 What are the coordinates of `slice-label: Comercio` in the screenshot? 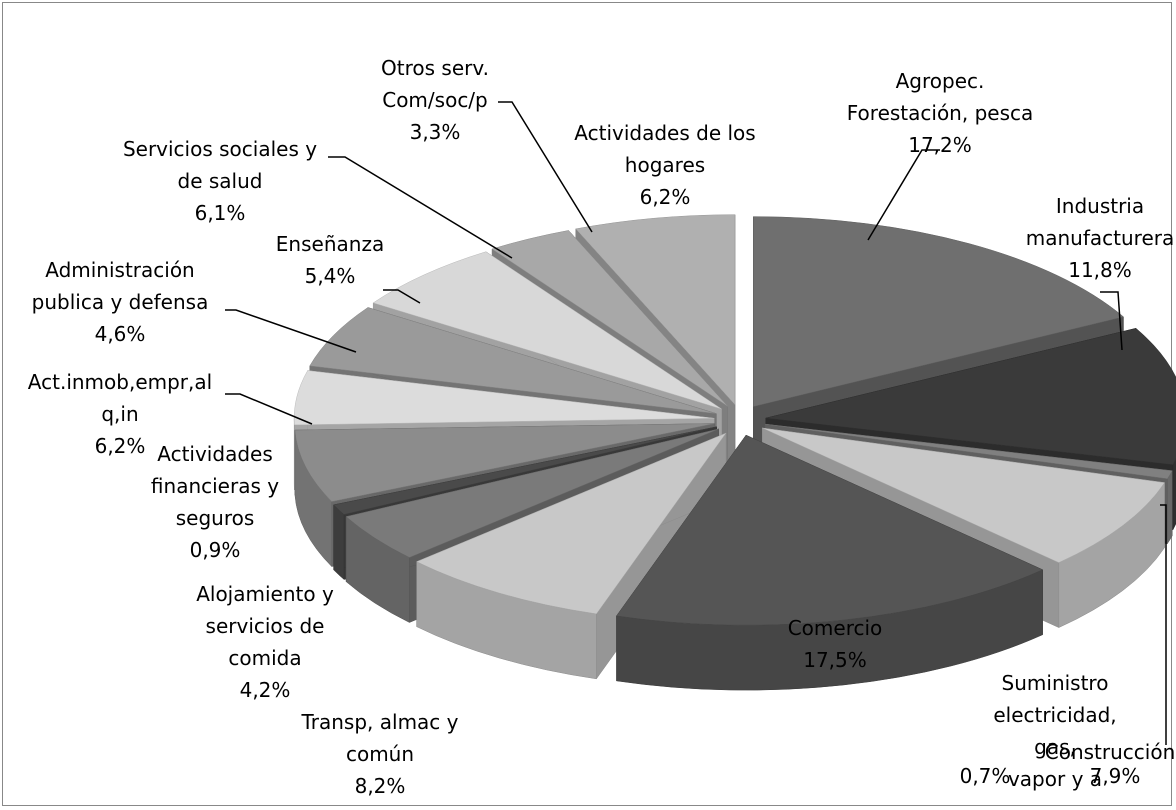 It's located at (835, 628).